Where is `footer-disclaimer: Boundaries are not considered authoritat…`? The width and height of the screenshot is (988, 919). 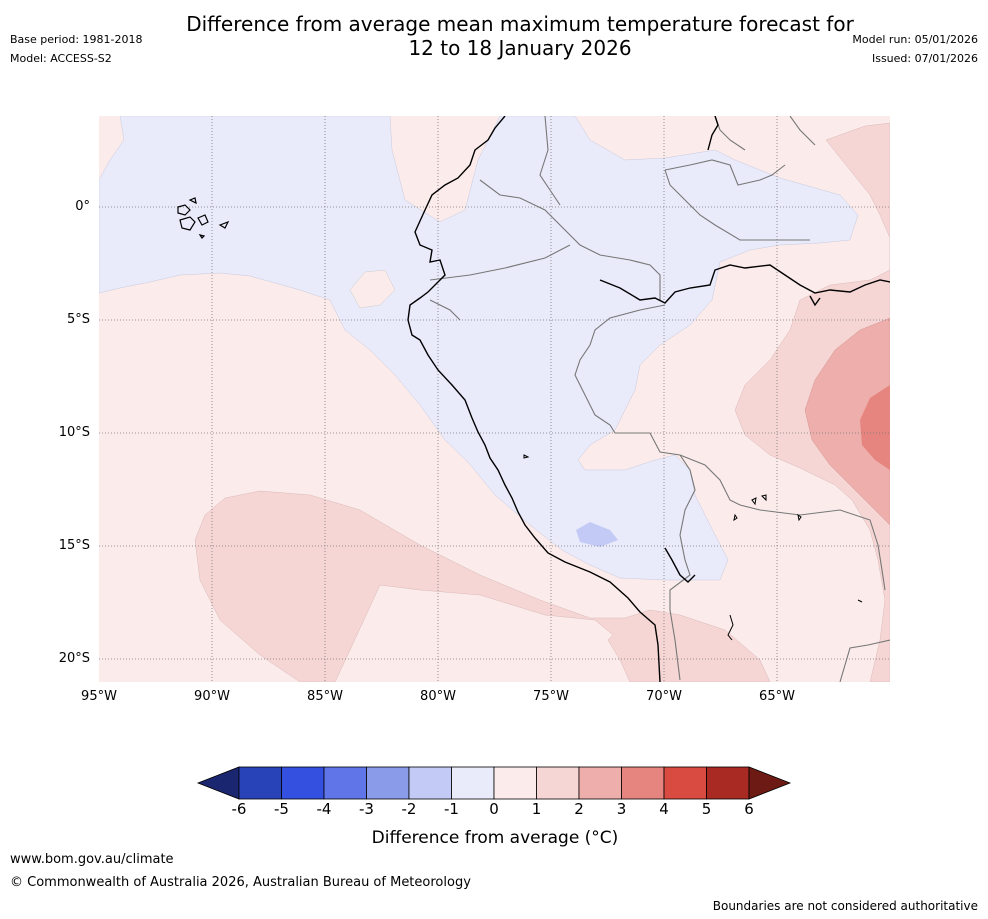
footer-disclaimer: Boundaries are not considered authoritat… is located at coordinates (845, 906).